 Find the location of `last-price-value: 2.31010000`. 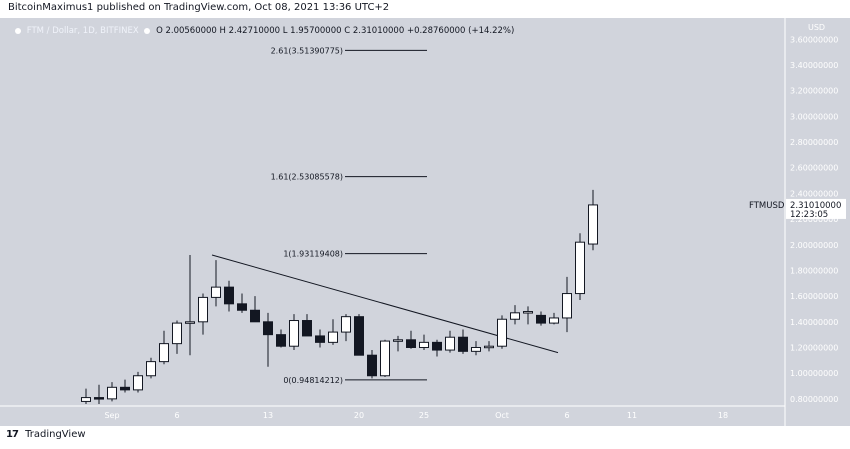

last-price-value: 2.31010000 is located at coordinates (815, 206).